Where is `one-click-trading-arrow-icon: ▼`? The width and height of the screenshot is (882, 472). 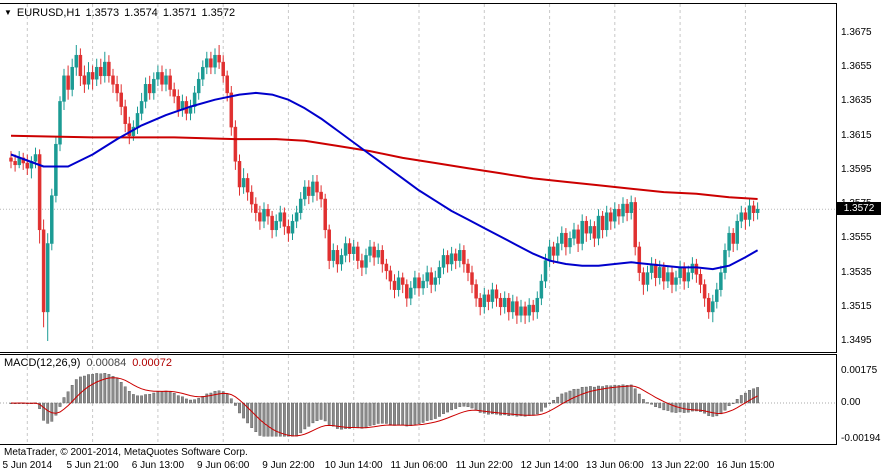
one-click-trading-arrow-icon: ▼ is located at coordinates (8, 12).